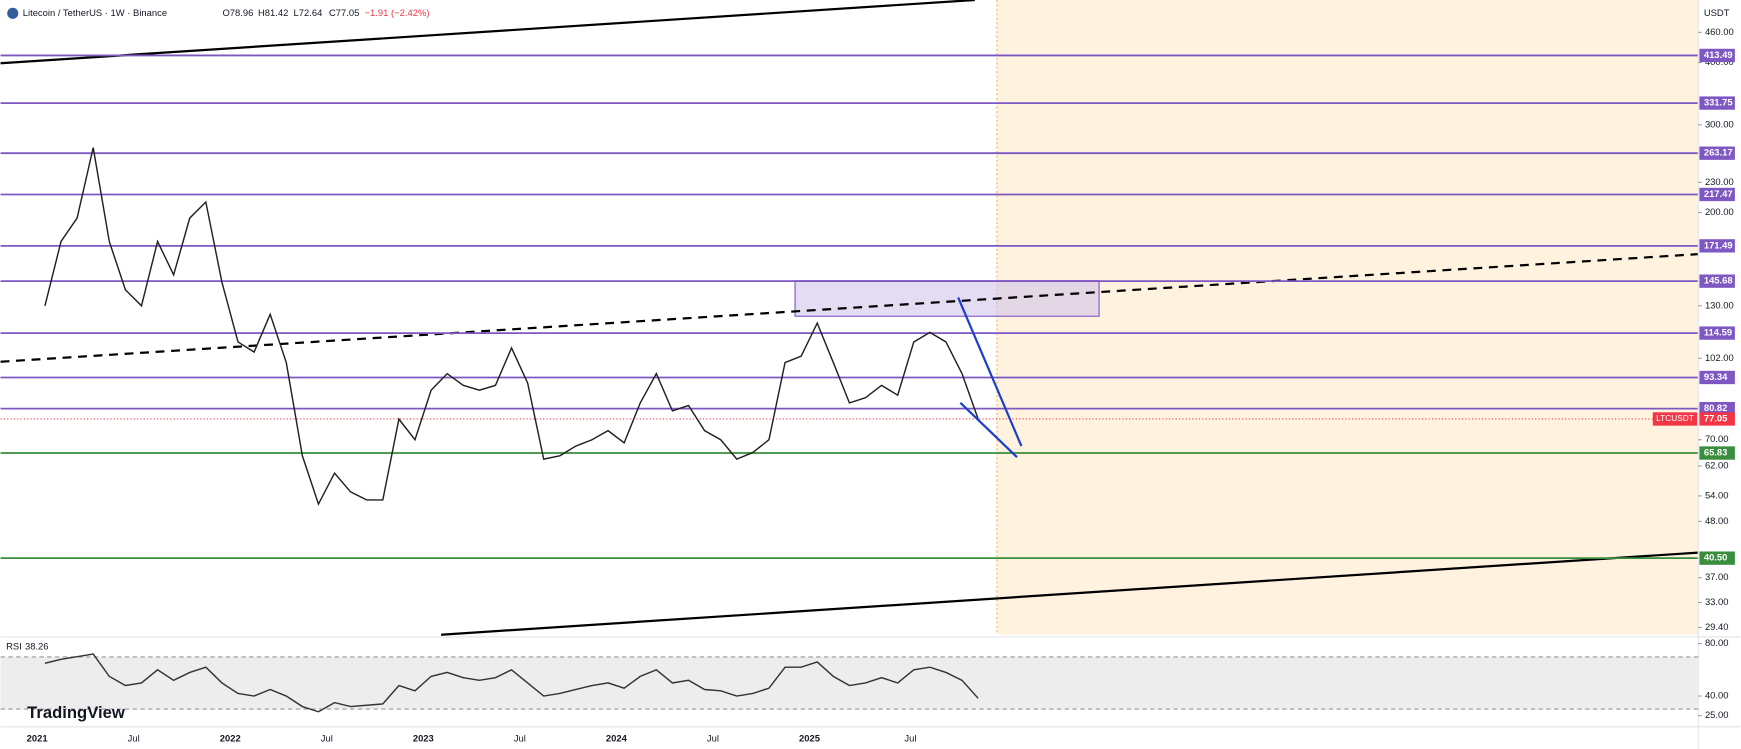  What do you see at coordinates (1717, 12) in the screenshot?
I see `axis-unit: USDT` at bounding box center [1717, 12].